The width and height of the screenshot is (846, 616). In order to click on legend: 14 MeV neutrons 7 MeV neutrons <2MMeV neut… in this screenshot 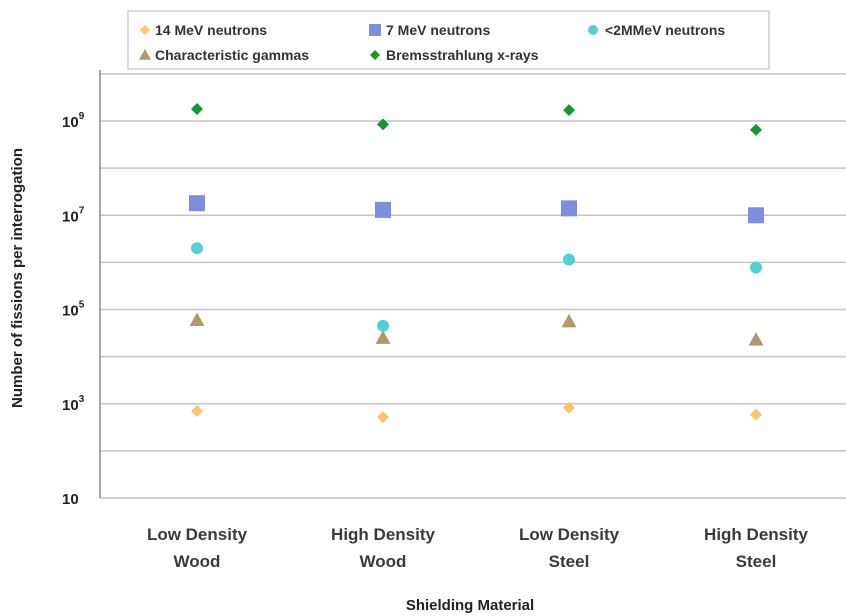, I will do `click(448, 40)`.